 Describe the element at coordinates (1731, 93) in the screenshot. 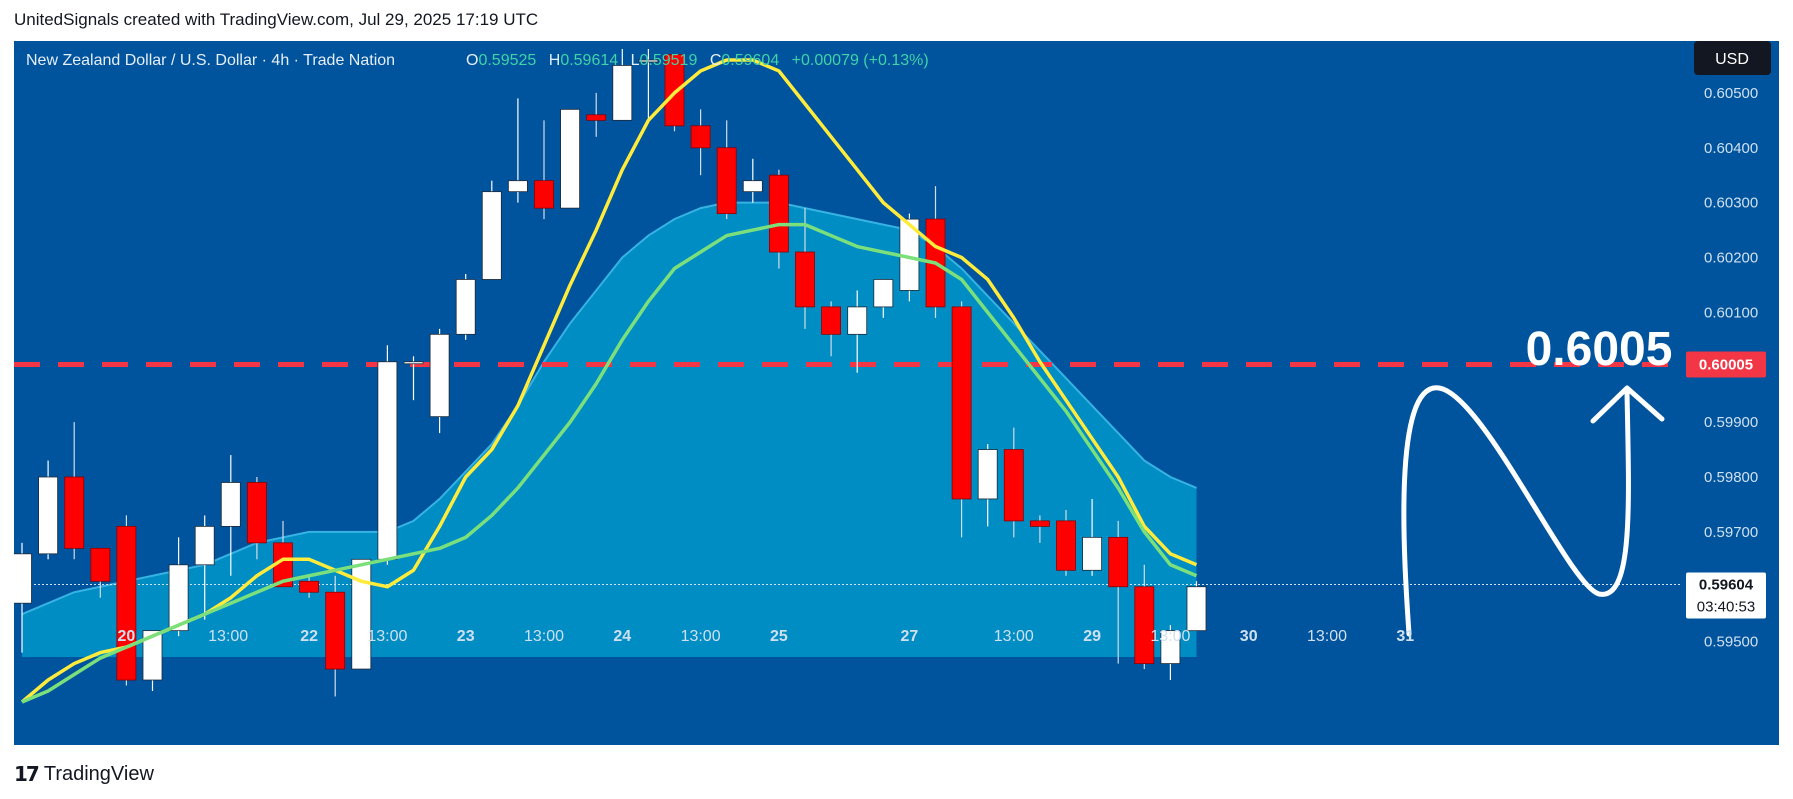

I see `price-tick-label: 0.60500` at that location.